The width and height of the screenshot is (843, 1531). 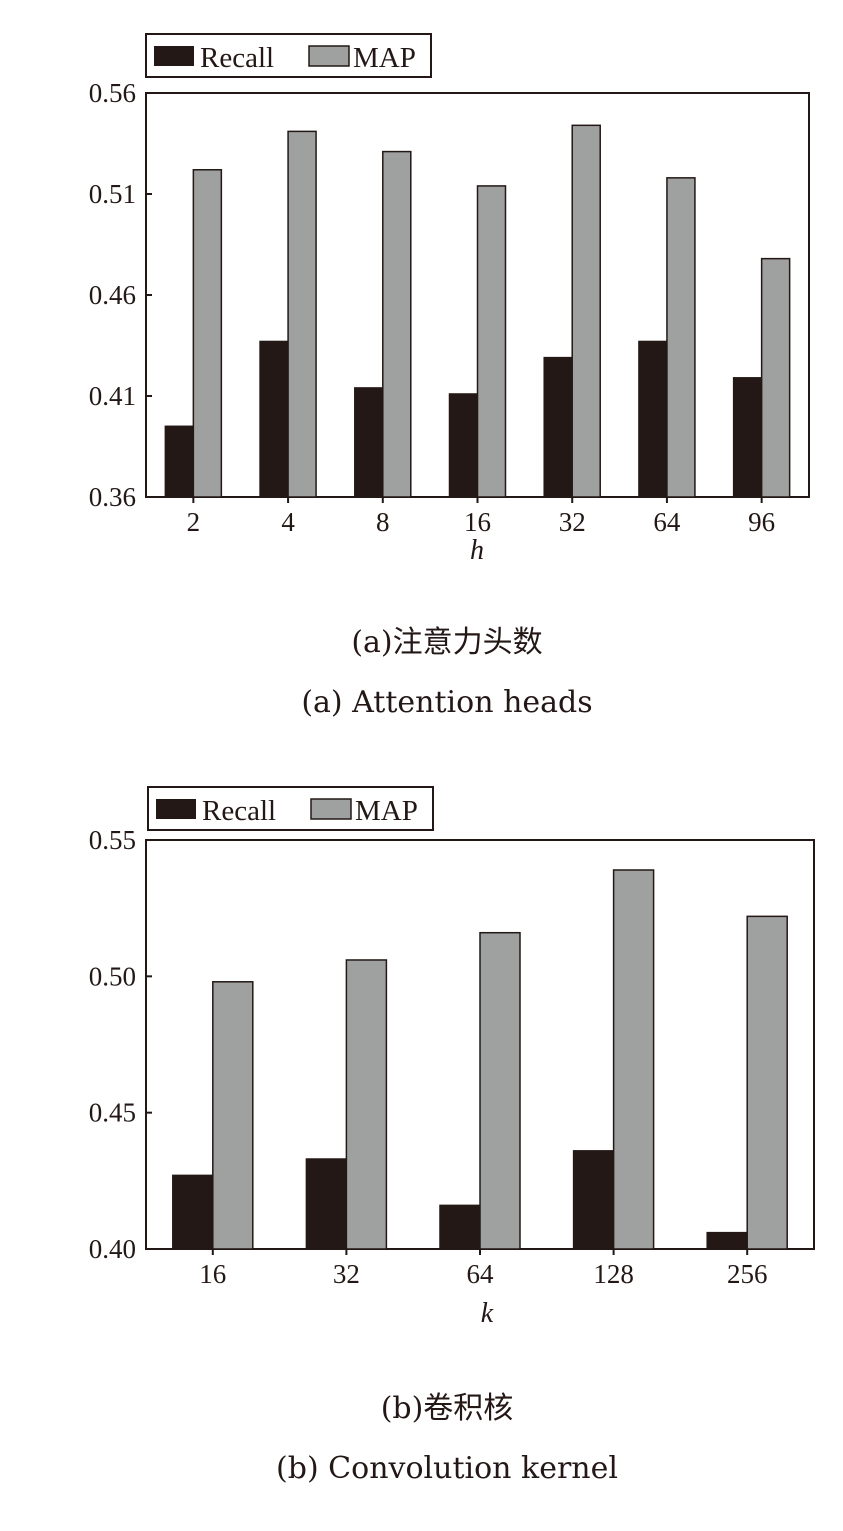 What do you see at coordinates (112, 1113) in the screenshot?
I see `y-tick-label: 0.45` at bounding box center [112, 1113].